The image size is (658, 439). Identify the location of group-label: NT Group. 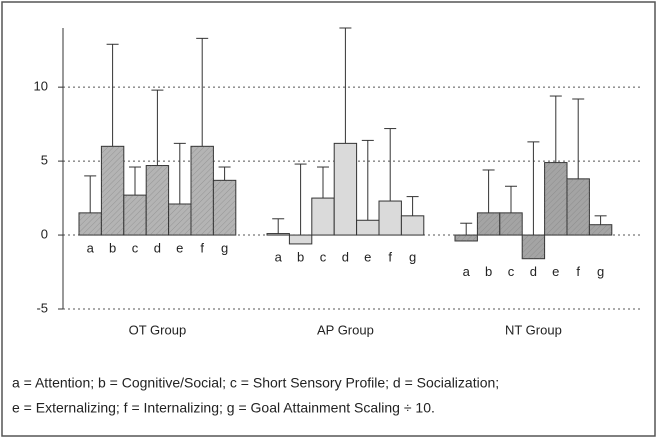
(533, 329).